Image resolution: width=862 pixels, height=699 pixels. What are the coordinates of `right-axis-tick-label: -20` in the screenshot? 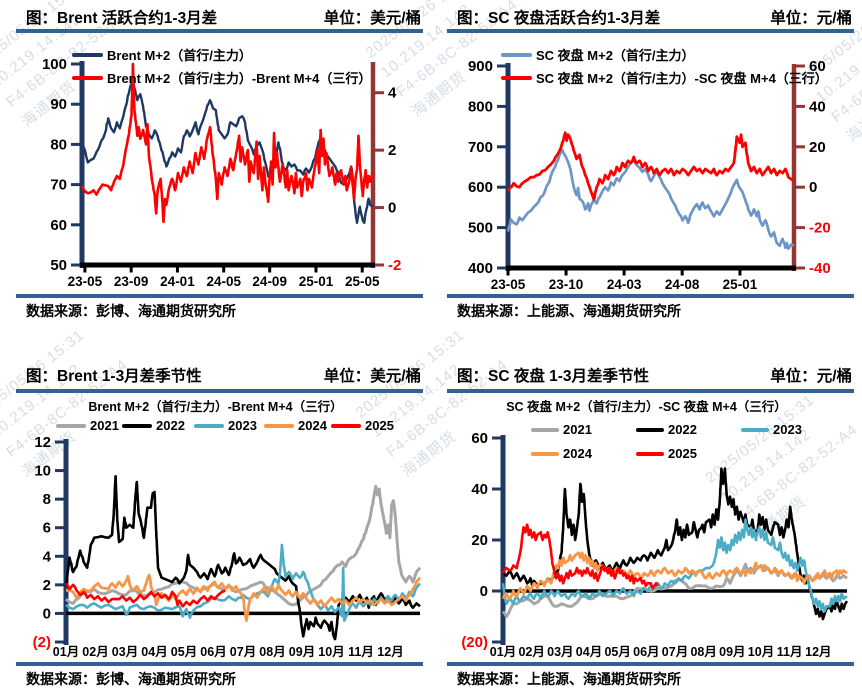 It's located at (820, 228).